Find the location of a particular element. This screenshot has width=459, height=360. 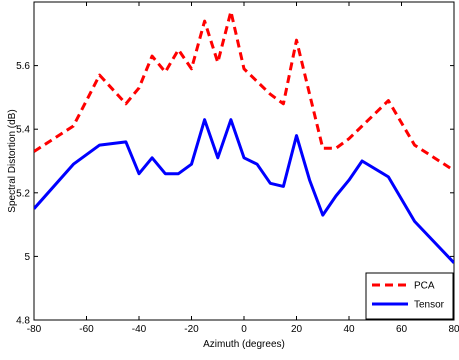

legend: PCA Tensor is located at coordinates (409, 296).